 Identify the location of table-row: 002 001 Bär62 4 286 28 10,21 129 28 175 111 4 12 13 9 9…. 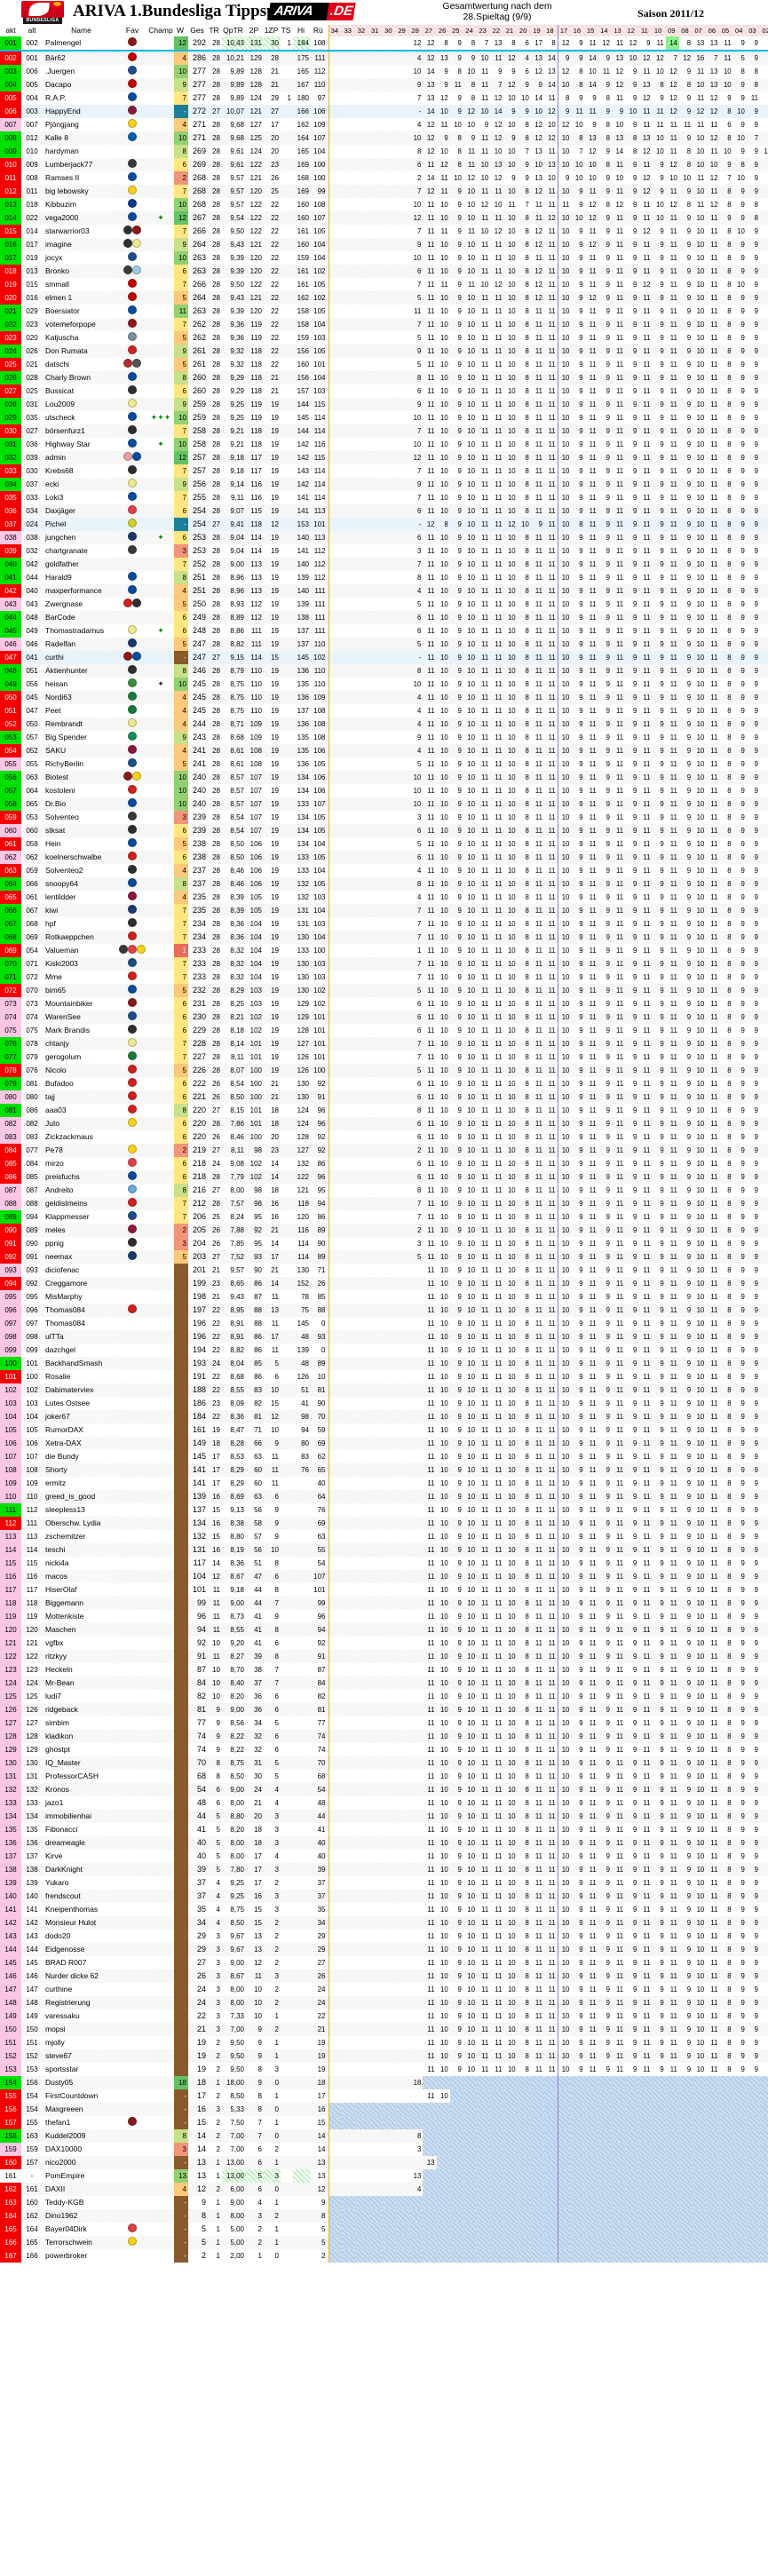
(384, 58).